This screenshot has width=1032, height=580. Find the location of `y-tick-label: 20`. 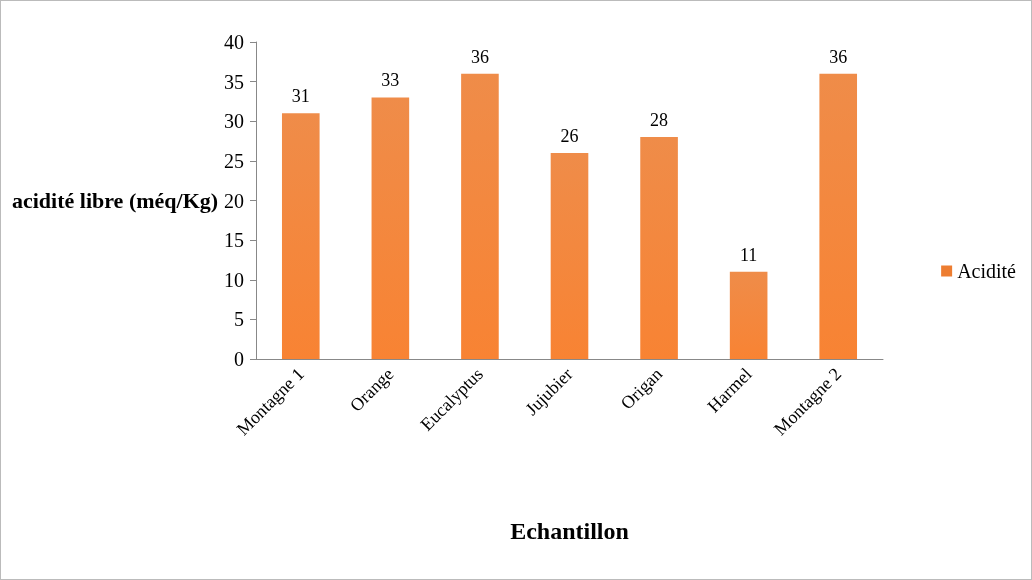

y-tick-label: 20 is located at coordinates (234, 200).